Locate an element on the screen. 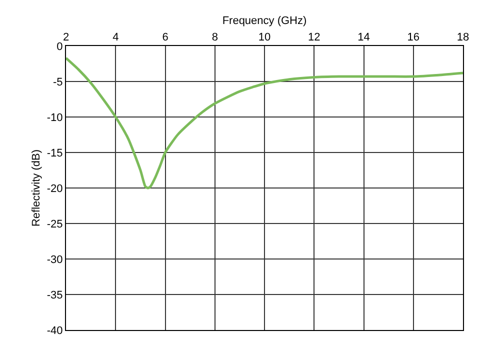 This screenshot has width=500, height=350. y-tick-label: -25 is located at coordinates (54, 224).